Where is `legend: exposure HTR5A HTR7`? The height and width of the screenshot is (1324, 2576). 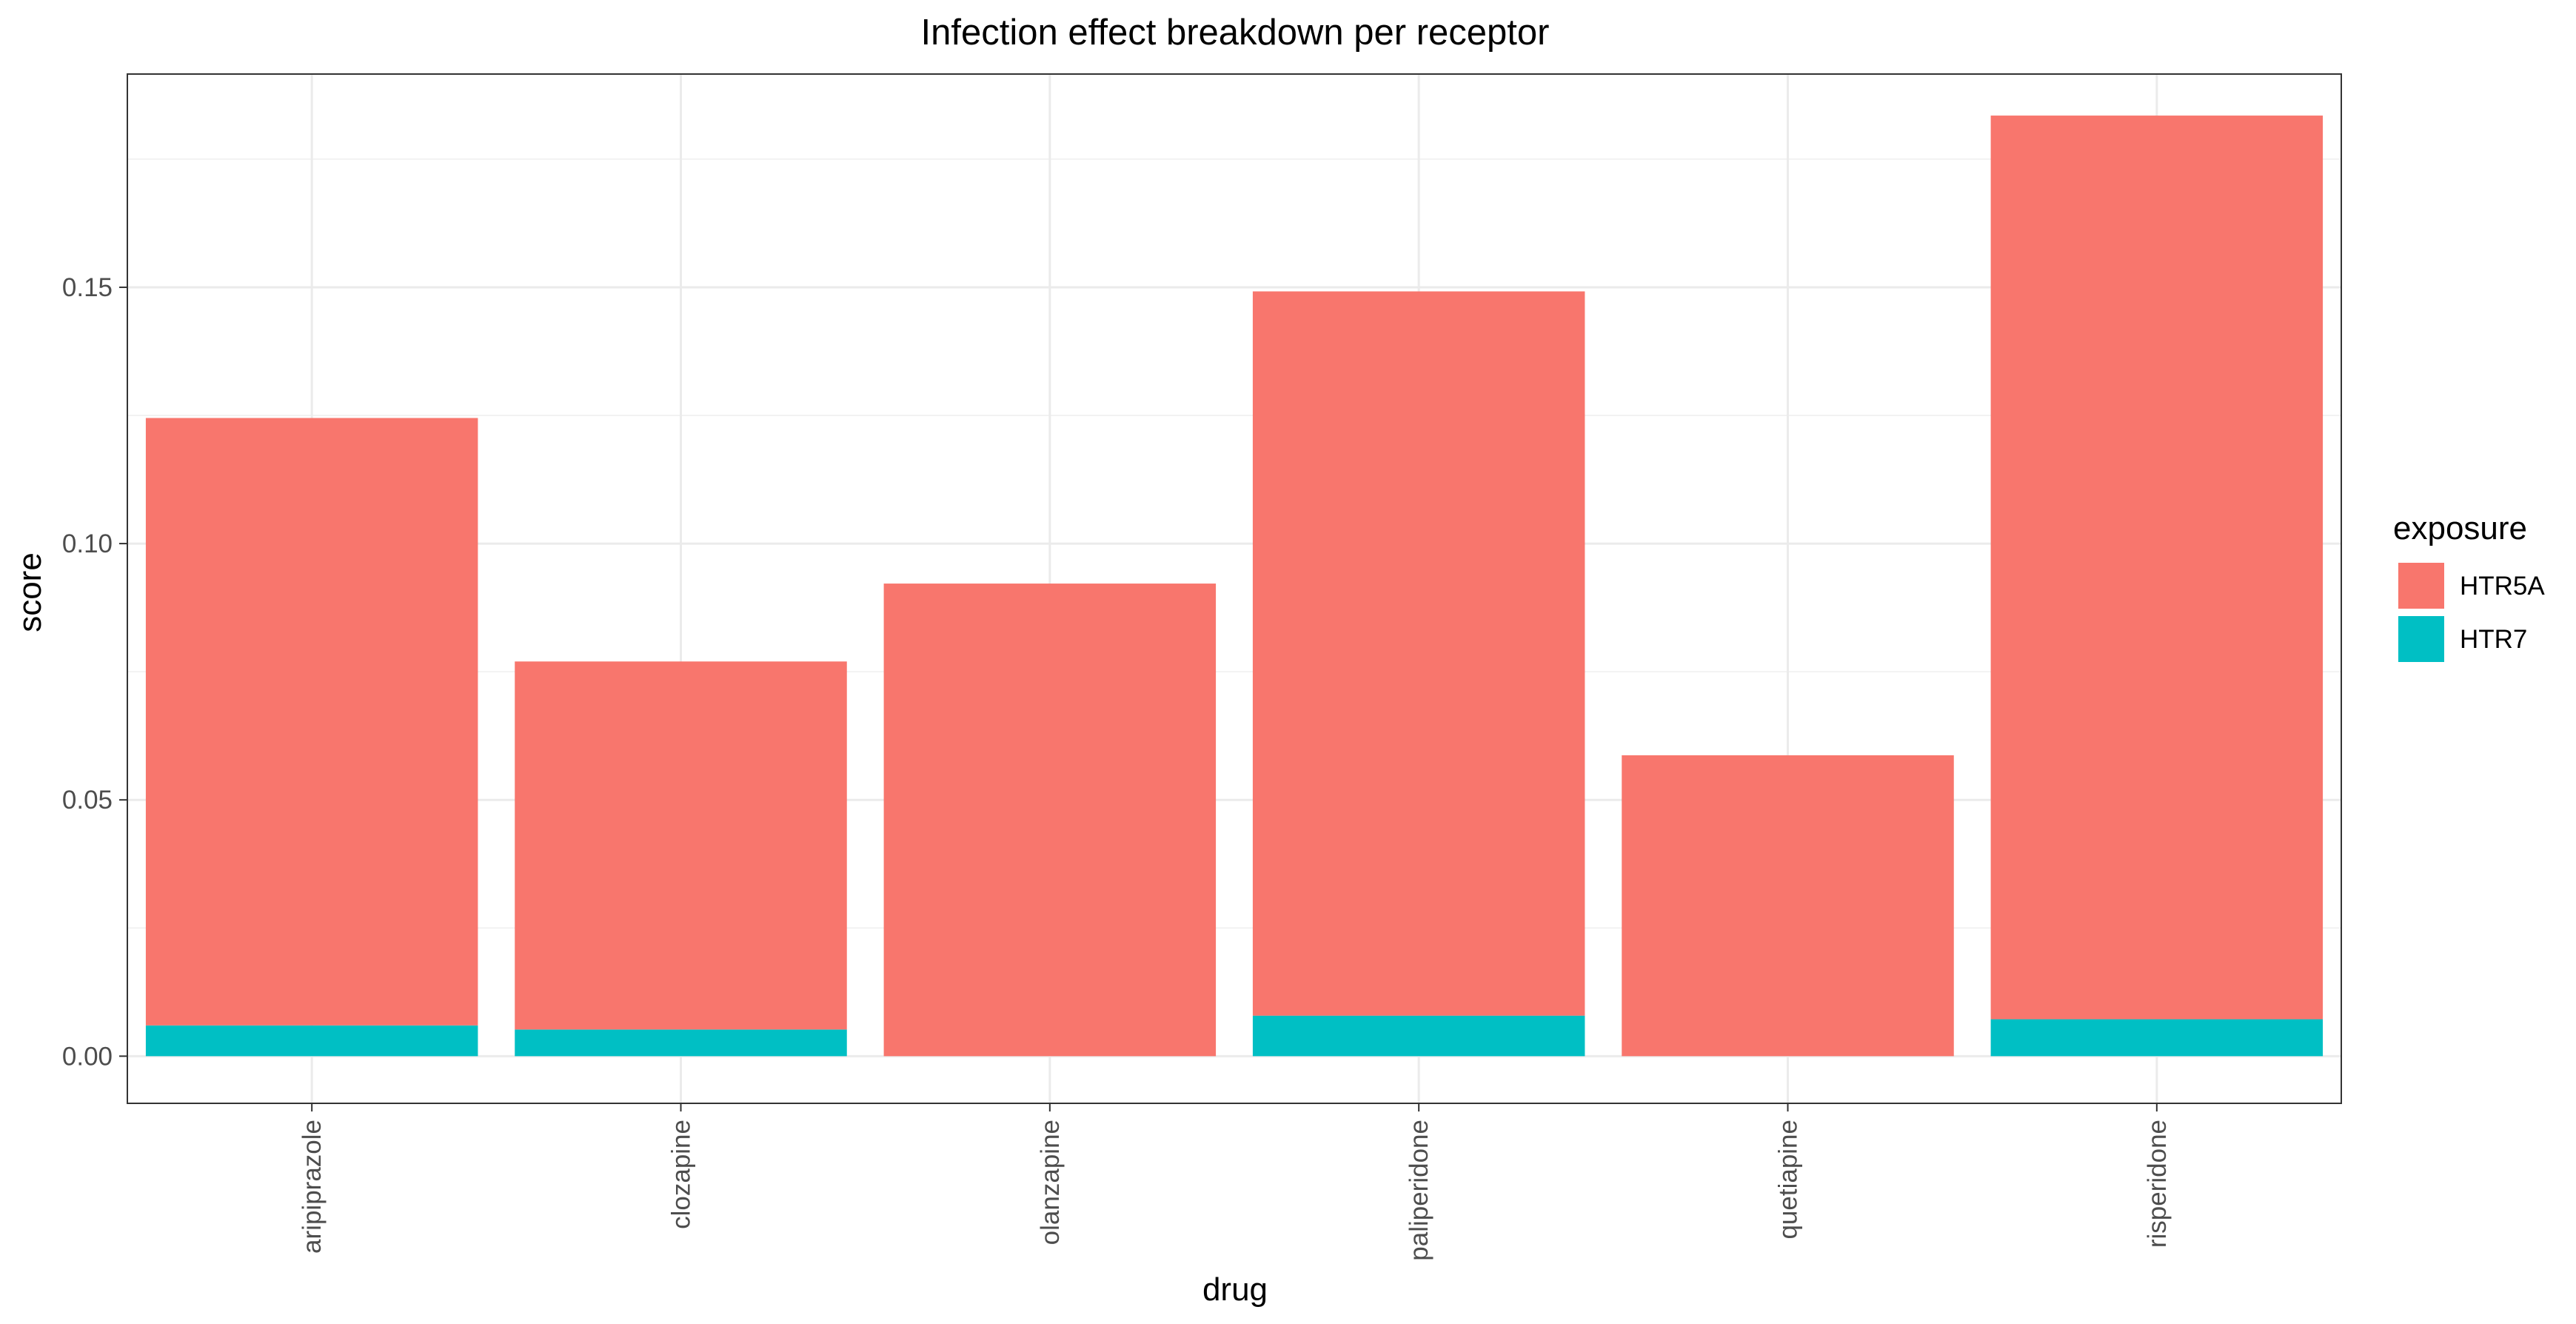
legend: exposure HTR5A HTR7 is located at coordinates (2469, 586).